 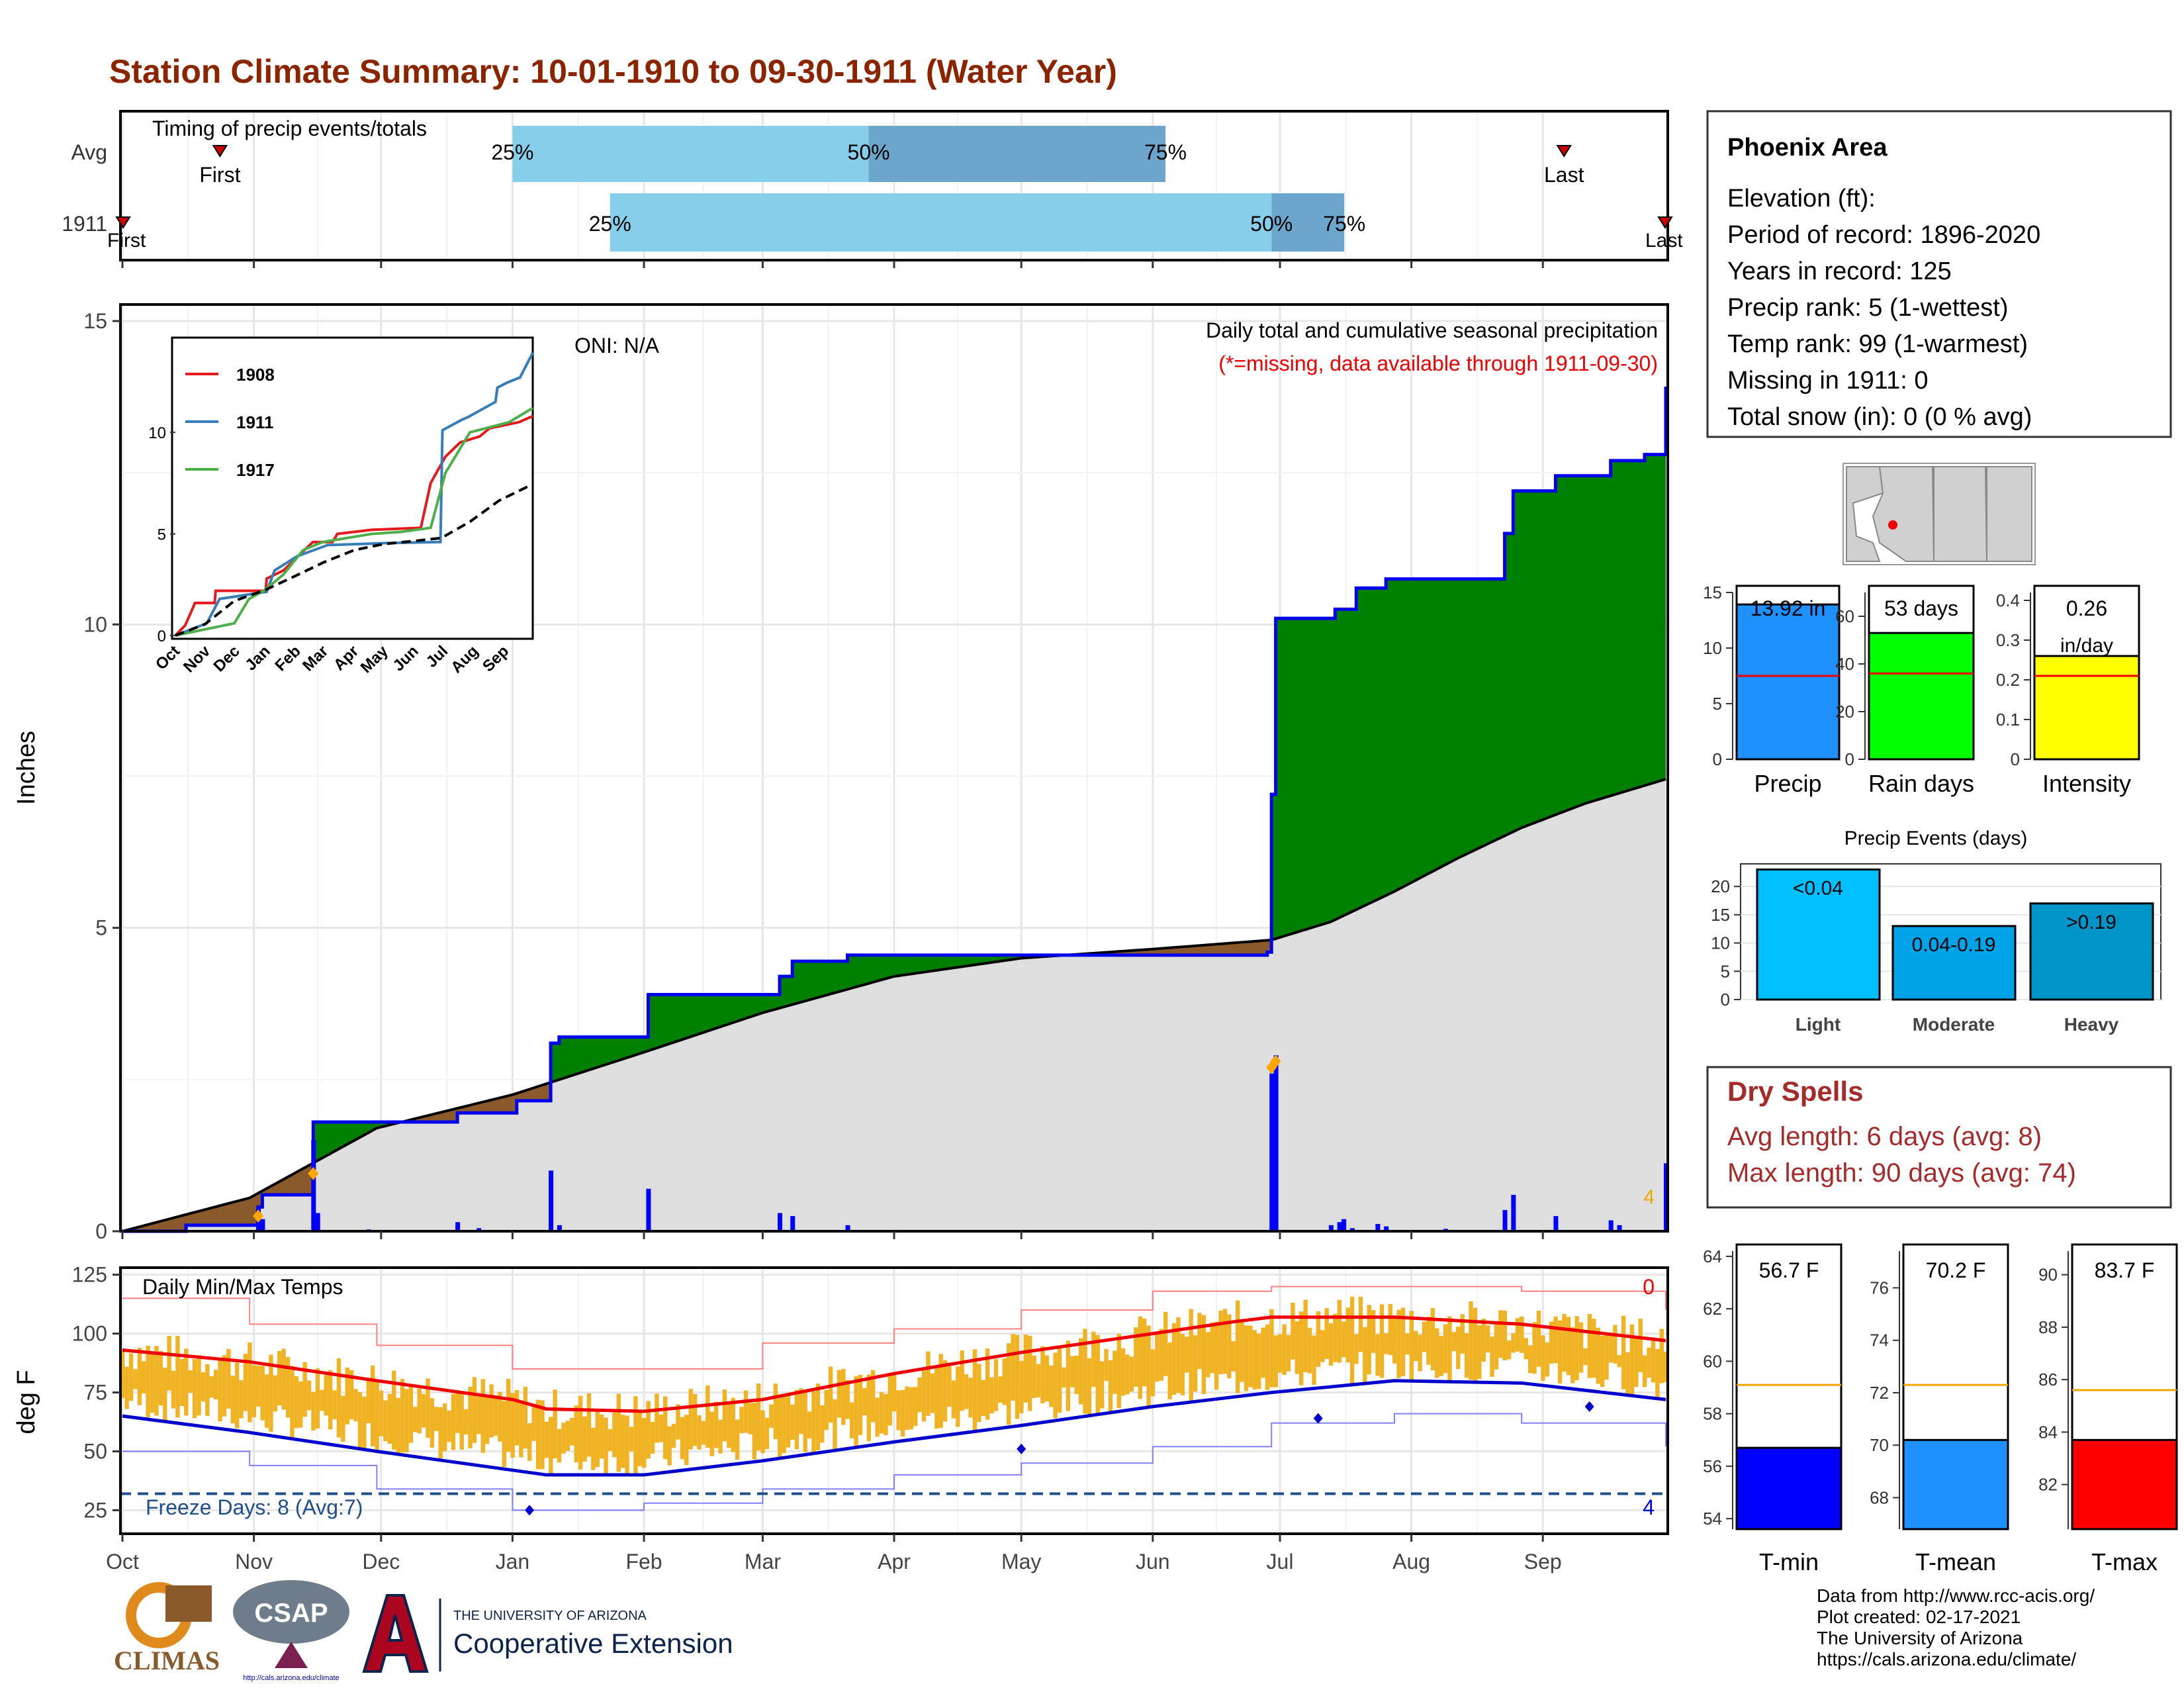 I want to click on timing-title: Timing of precip events/totals, so click(x=289, y=128).